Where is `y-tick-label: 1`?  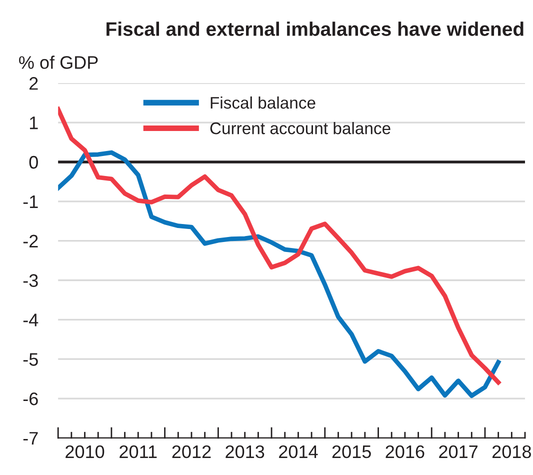 y-tick-label: 1 is located at coordinates (34, 123).